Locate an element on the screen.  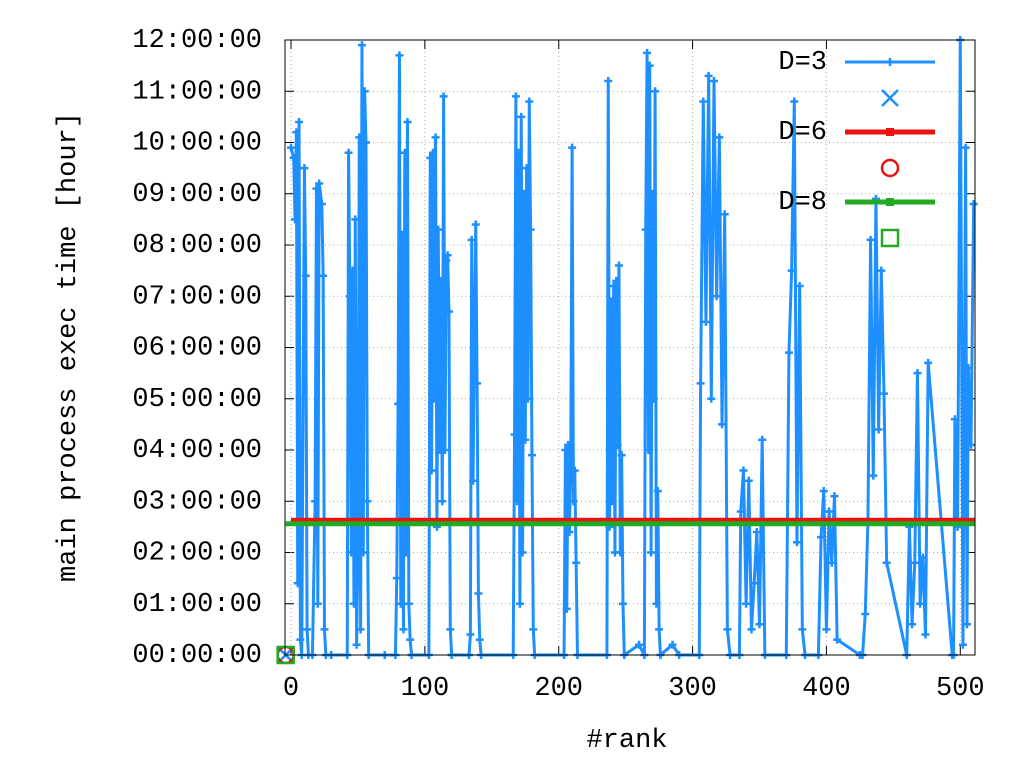
x-tick-label: 400 is located at coordinates (826, 689).